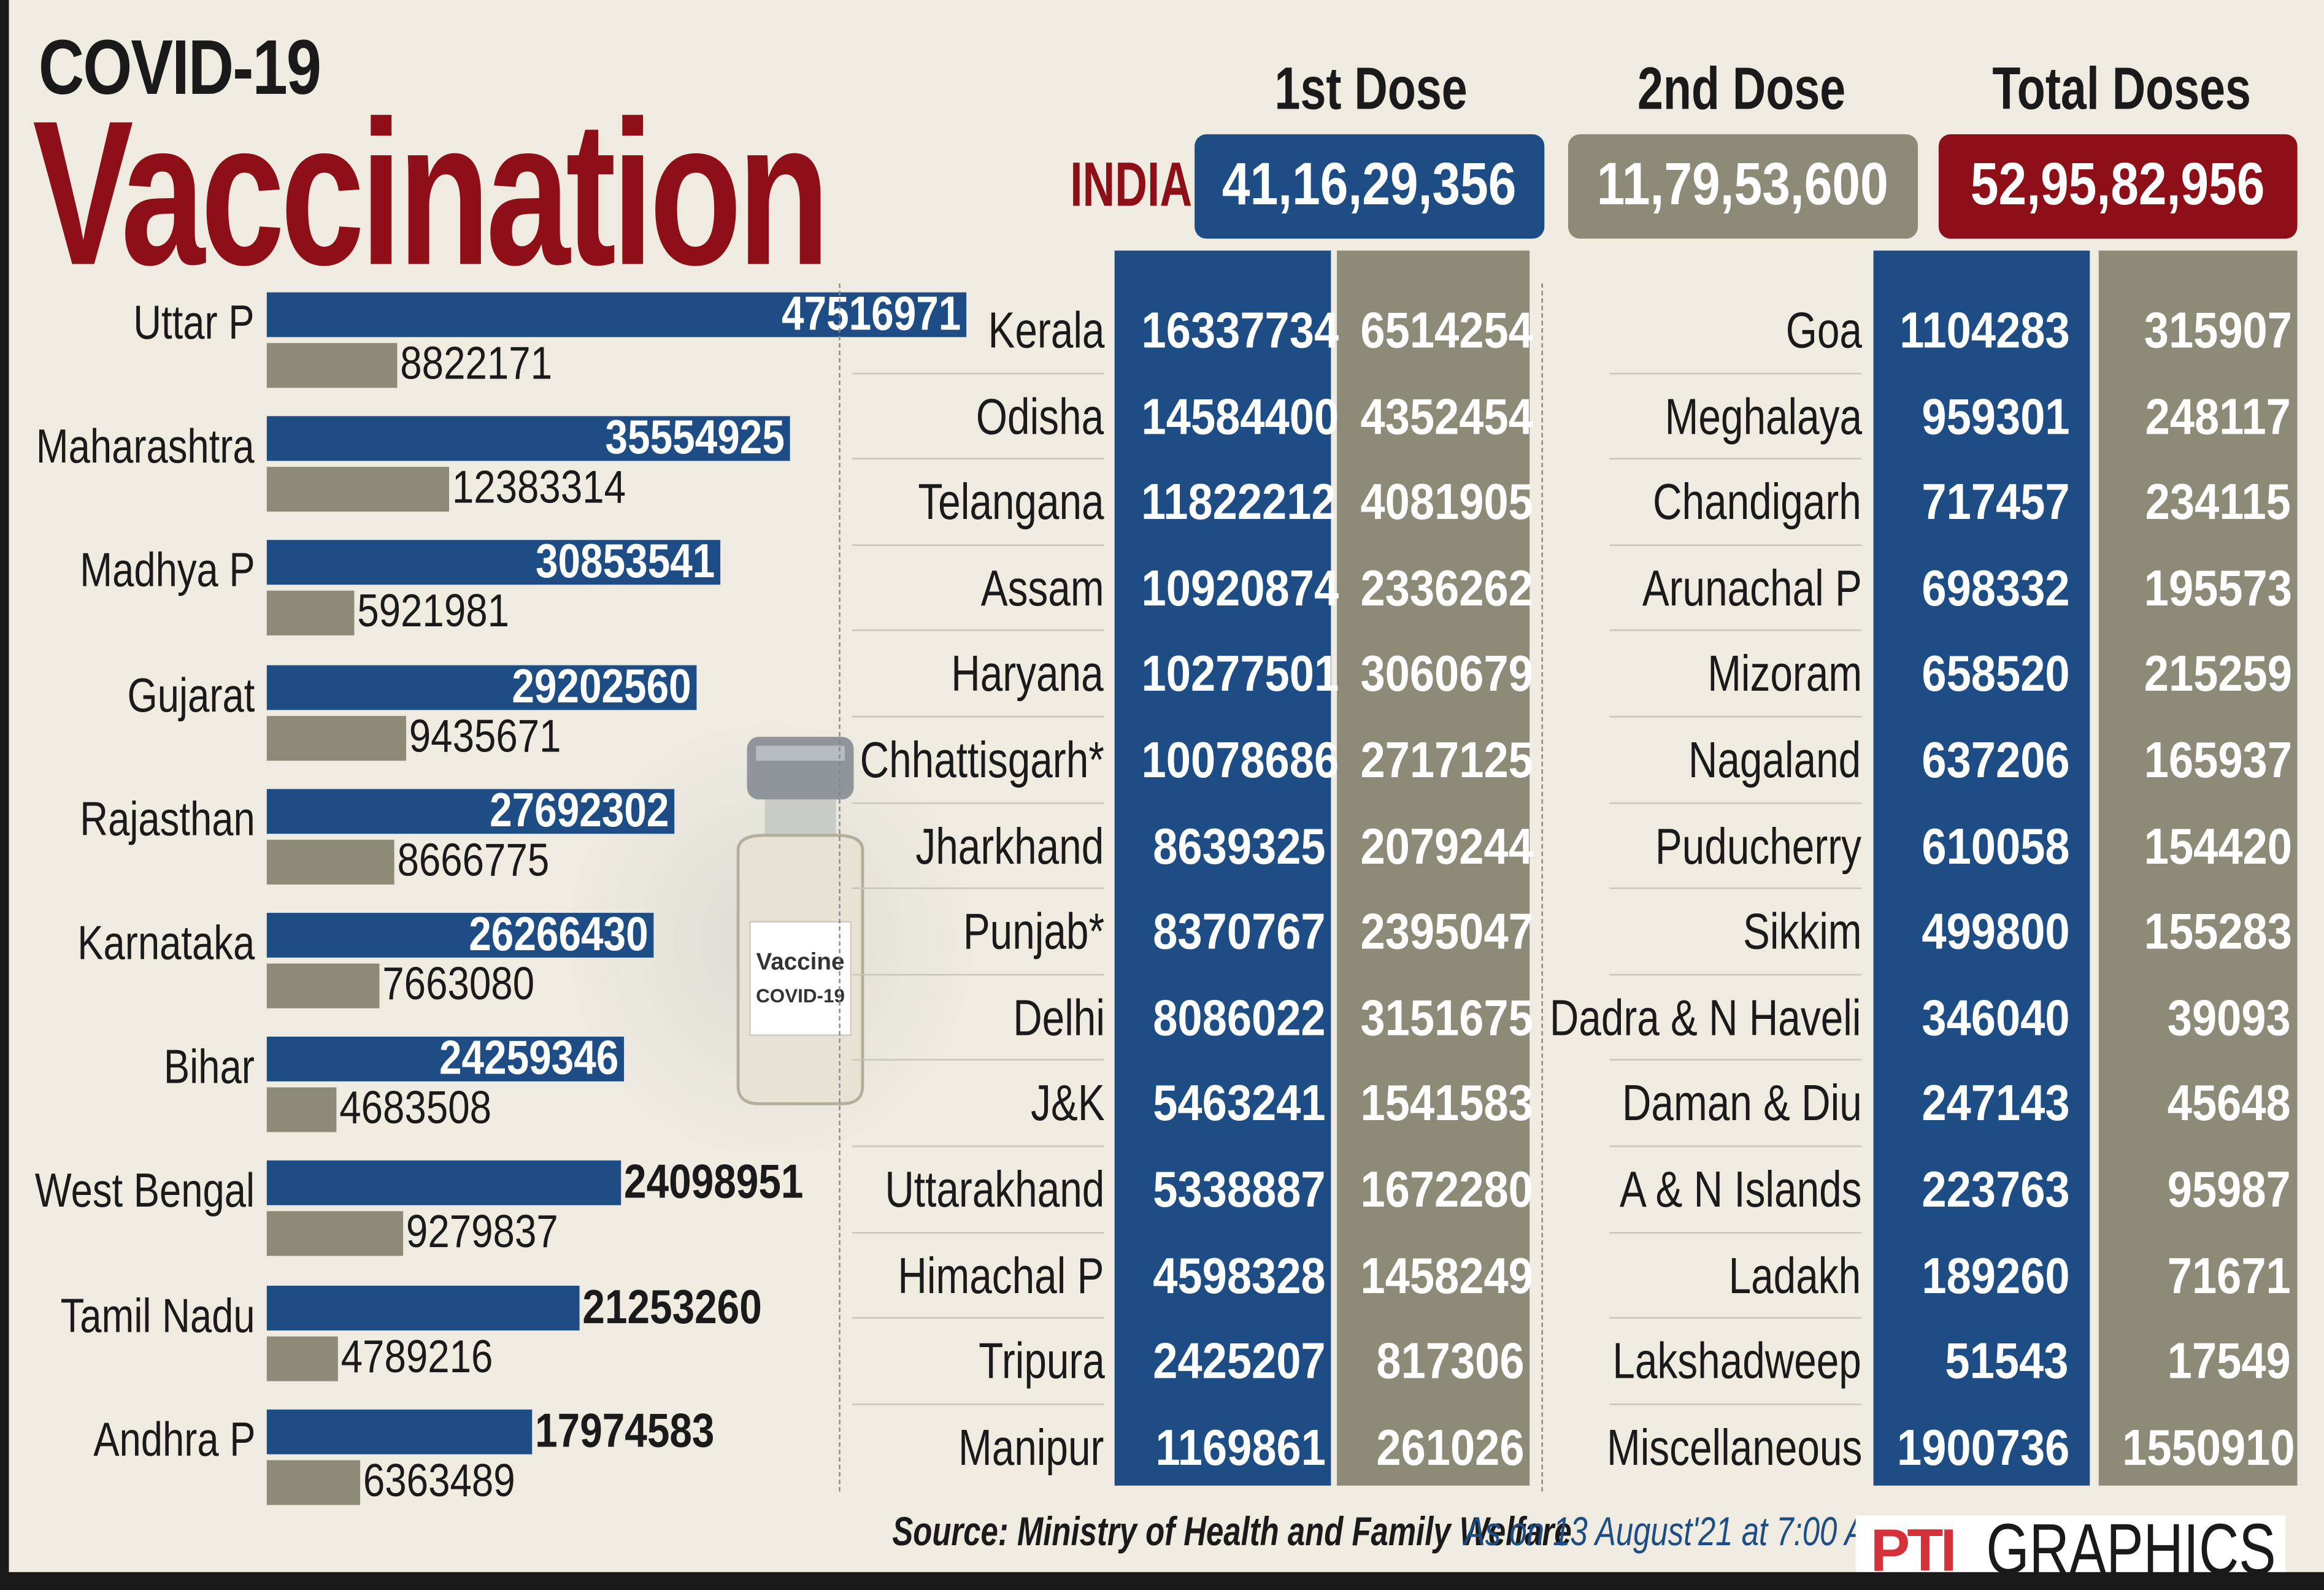 This screenshot has height=1590, width=2324. Describe the element at coordinates (1446, 589) in the screenshot. I see `dose2-cell-text: 2336262` at that location.